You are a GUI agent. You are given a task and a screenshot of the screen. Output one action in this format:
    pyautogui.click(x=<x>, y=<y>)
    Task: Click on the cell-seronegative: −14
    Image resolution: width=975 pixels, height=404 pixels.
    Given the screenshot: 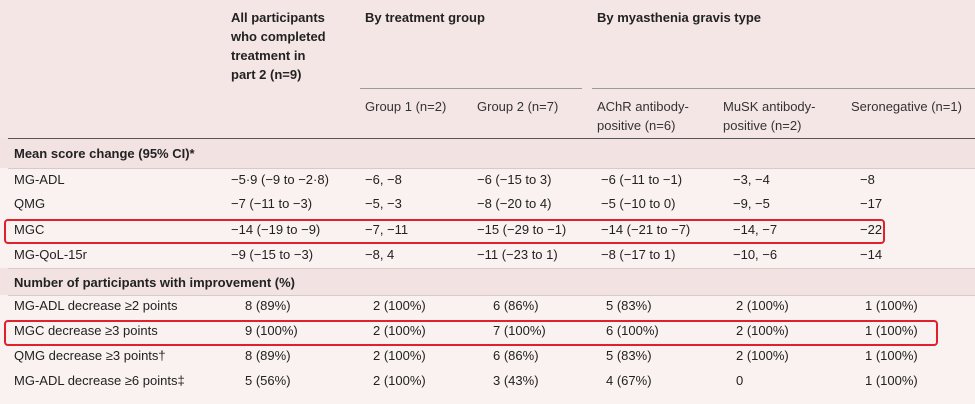 What is the action you would take?
    pyautogui.click(x=871, y=254)
    